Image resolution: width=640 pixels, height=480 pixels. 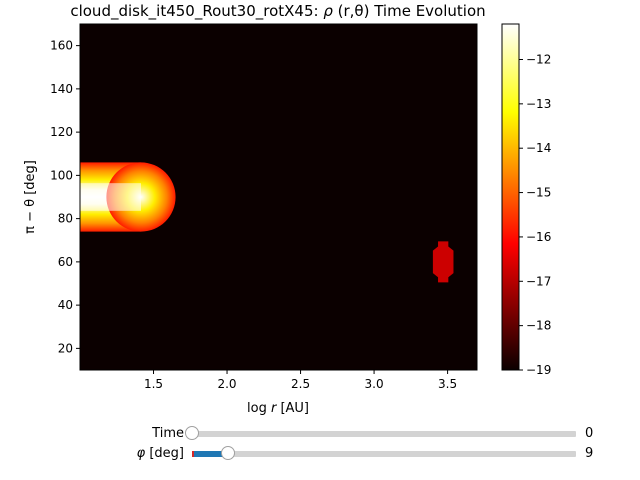 I want to click on time-slider-track, so click(x=380, y=433).